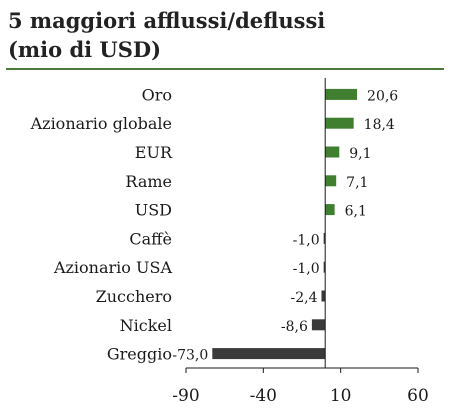  Describe the element at coordinates (157, 94) in the screenshot. I see `category-label-0: Oro` at that location.